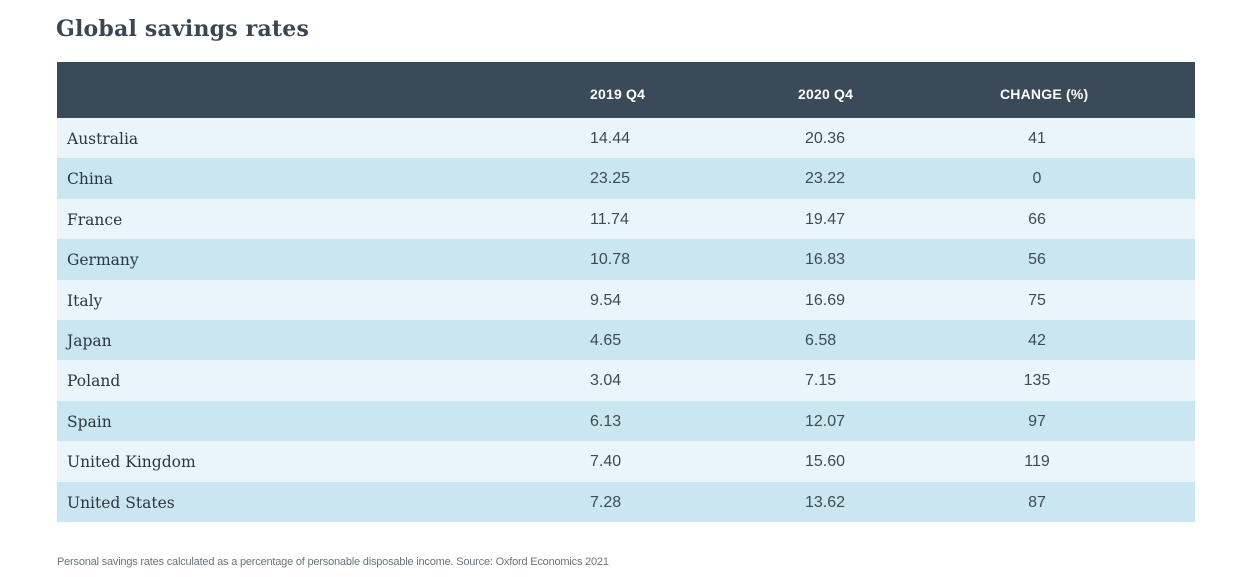 The height and width of the screenshot is (577, 1256). Describe the element at coordinates (89, 340) in the screenshot. I see `country-cell: Japan` at that location.